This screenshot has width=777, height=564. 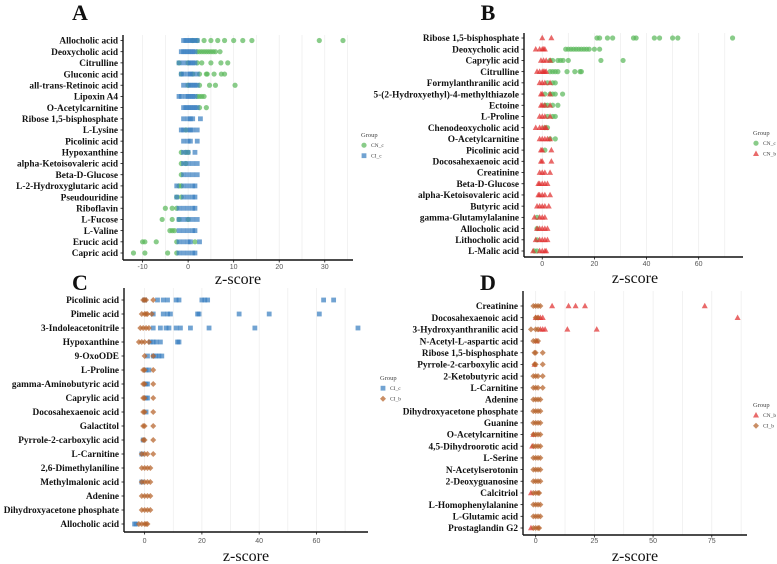 I want to click on category-label: 9-OxoODE, so click(x=97, y=357).